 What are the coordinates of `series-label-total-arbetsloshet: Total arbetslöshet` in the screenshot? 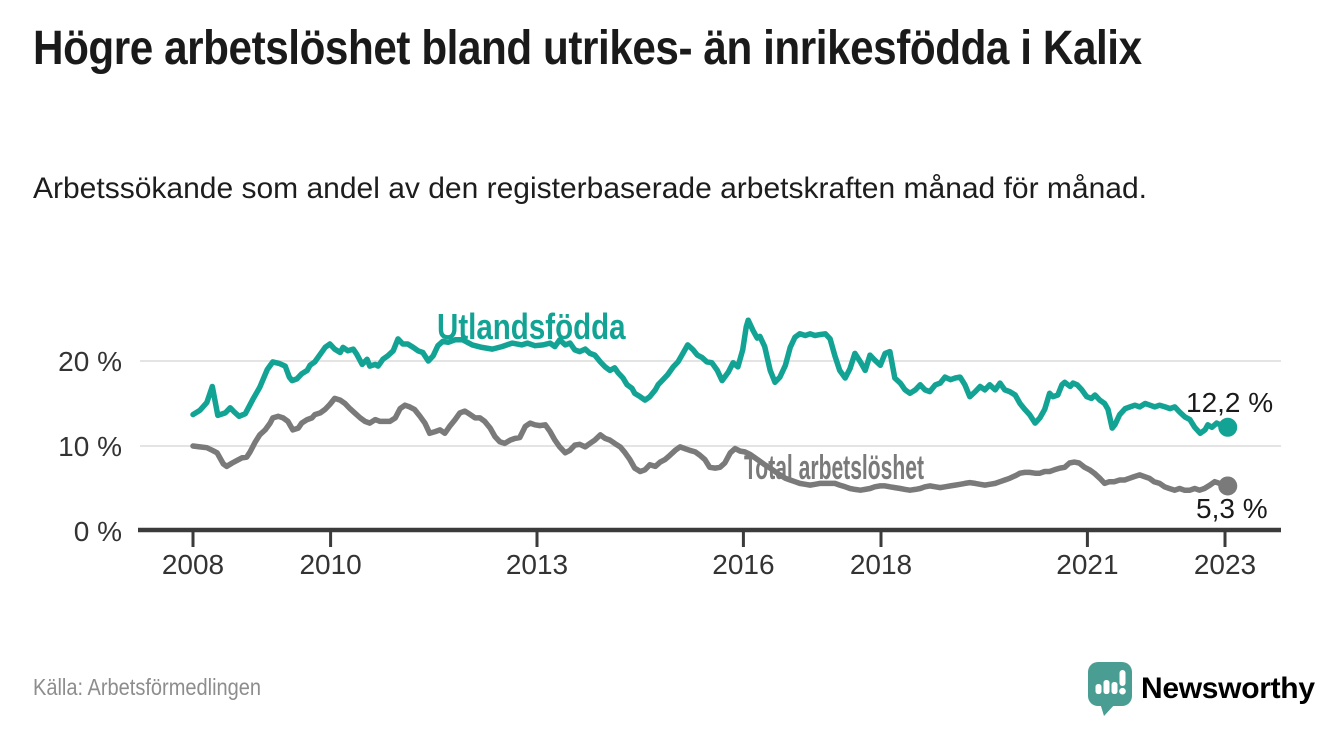 It's located at (834, 468).